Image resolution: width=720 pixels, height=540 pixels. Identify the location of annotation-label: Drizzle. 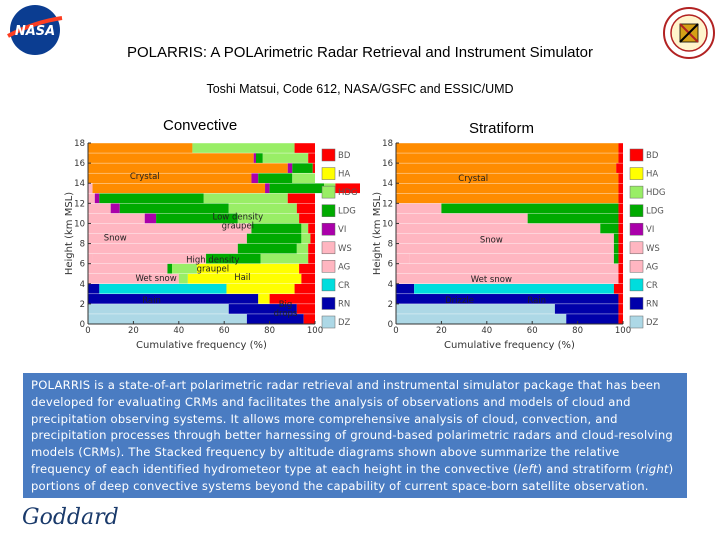
(459, 301).